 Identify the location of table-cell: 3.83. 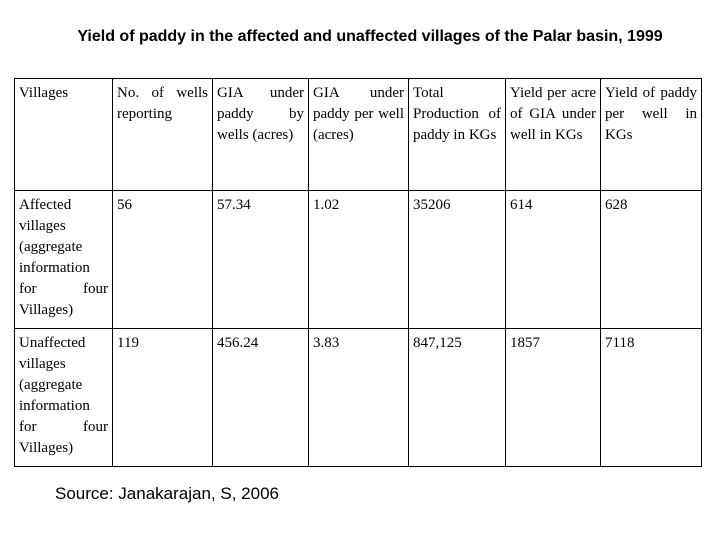
(358, 397).